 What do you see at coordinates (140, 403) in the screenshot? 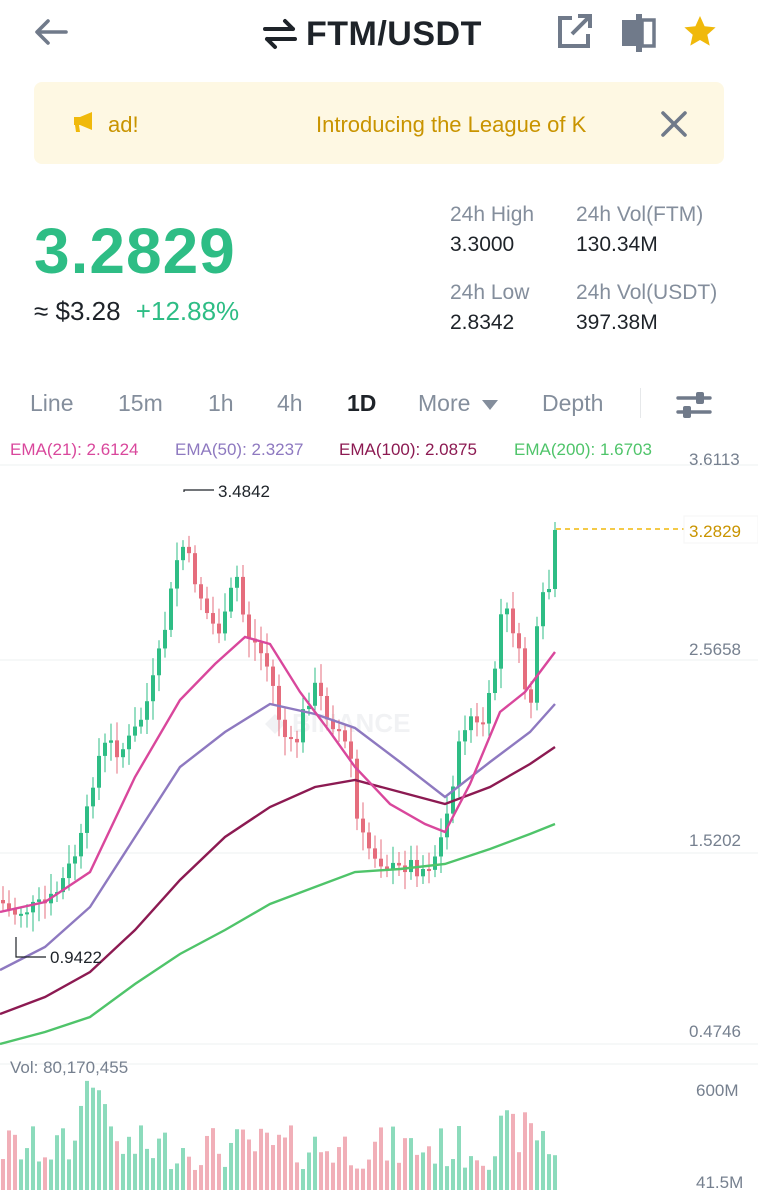
I see `tab-15m: 15m` at bounding box center [140, 403].